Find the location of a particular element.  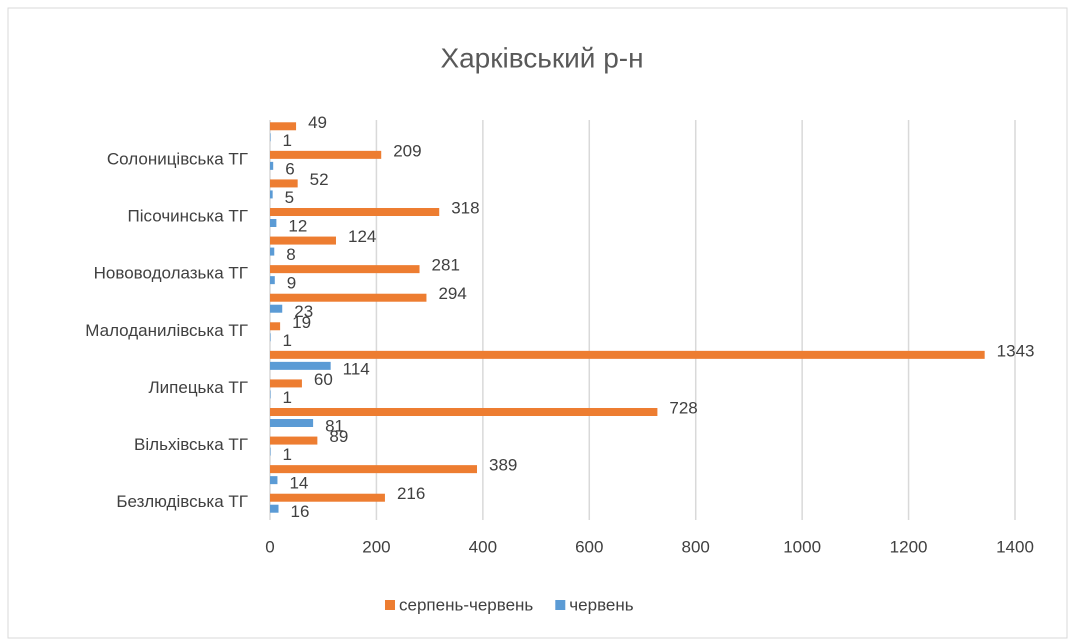

x-tick-label: 1200 is located at coordinates (909, 546).